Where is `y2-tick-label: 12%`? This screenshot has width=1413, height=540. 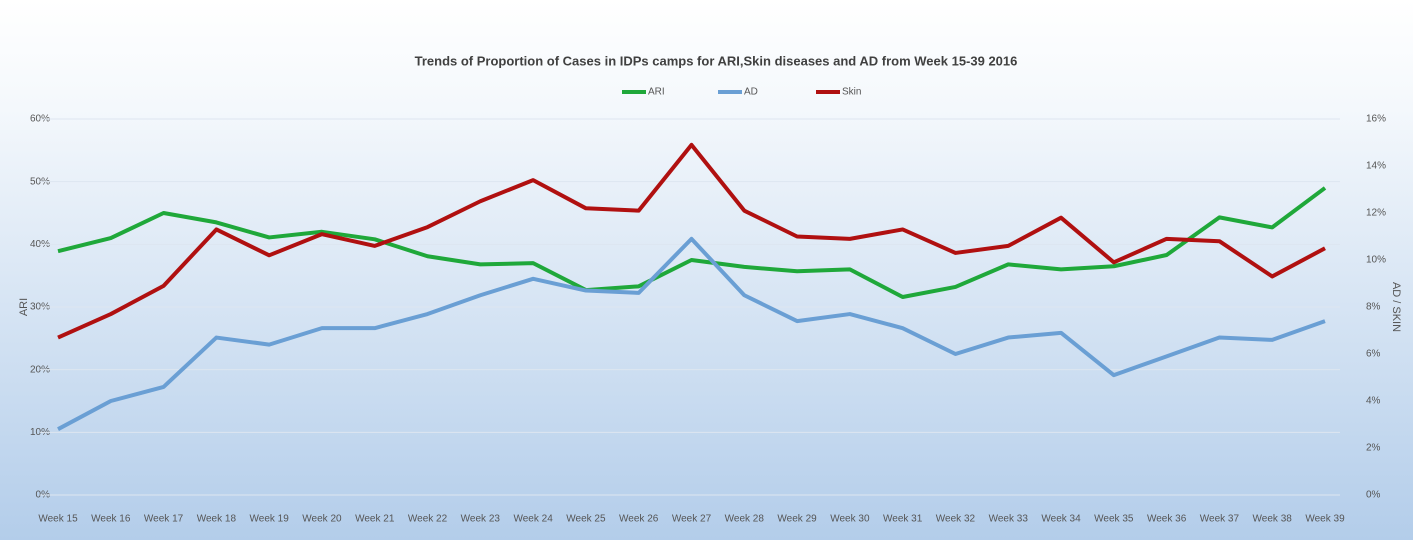
y2-tick-label: 12% is located at coordinates (1376, 213).